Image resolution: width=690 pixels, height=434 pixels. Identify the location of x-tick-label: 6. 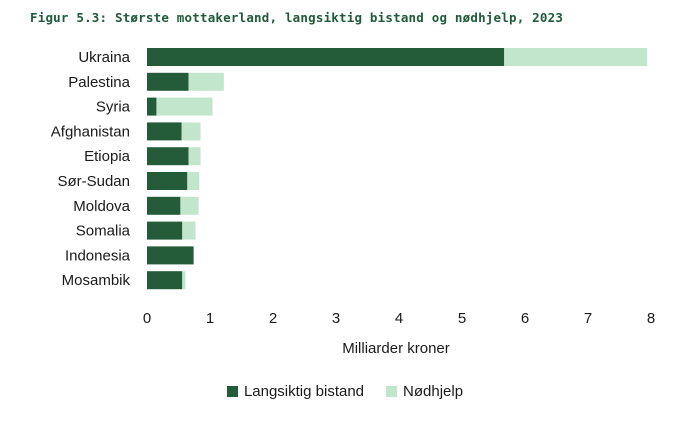
(525, 318).